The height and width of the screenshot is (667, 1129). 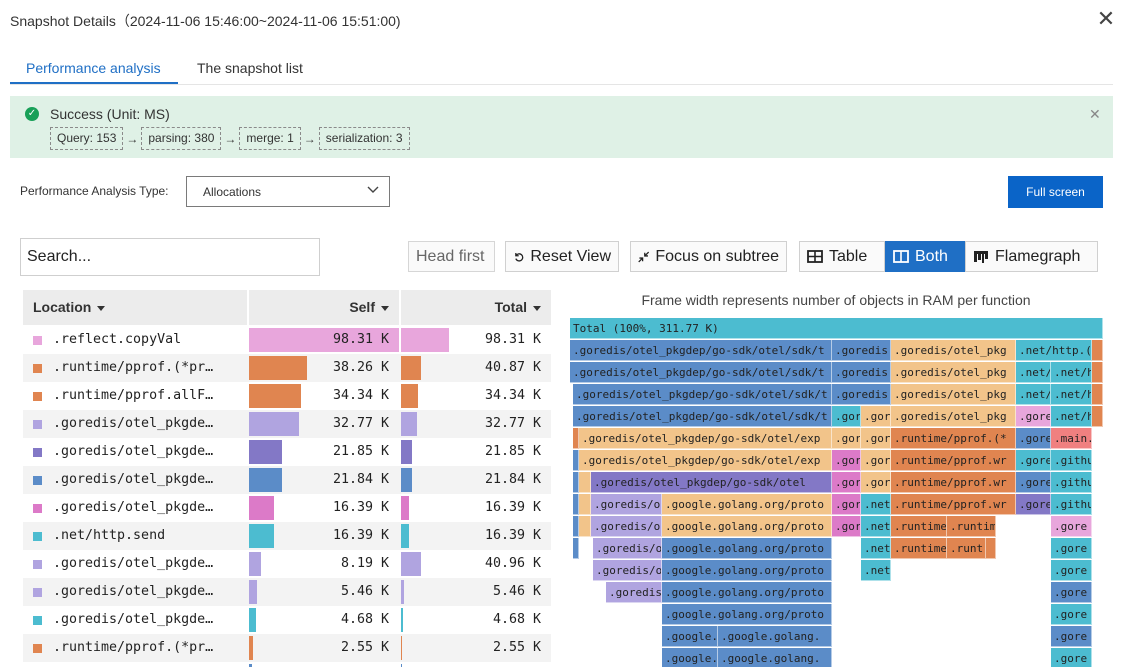 I want to click on table-row: .goredis/otel_pkgde… 8.19 K 40.96 K, so click(x=287, y=564).